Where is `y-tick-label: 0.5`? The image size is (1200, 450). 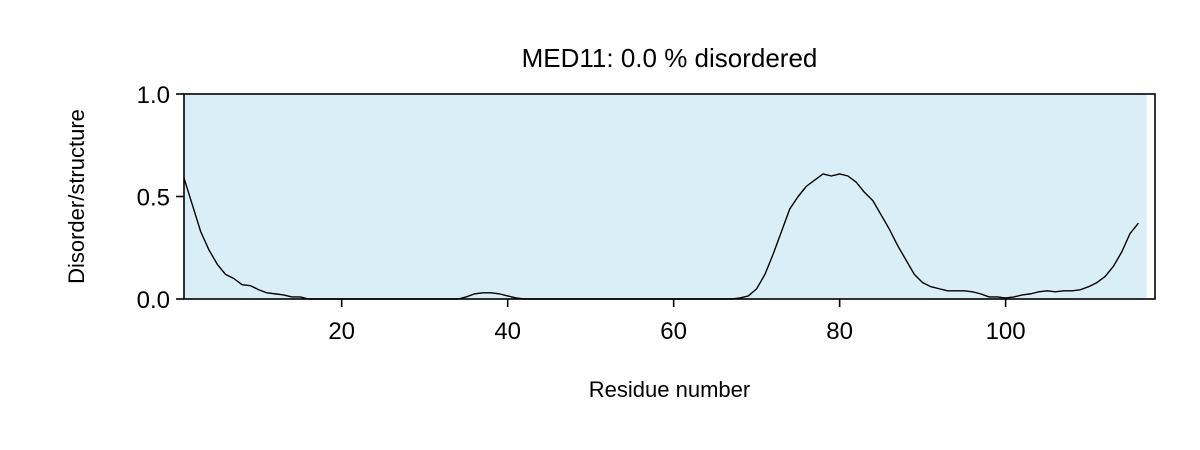 y-tick-label: 0.5 is located at coordinates (153, 198).